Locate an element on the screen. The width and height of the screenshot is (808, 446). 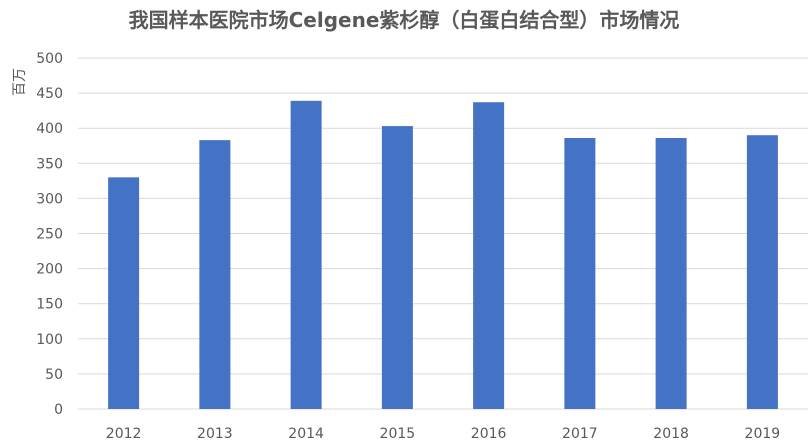
bar-2015 is located at coordinates (397, 268).